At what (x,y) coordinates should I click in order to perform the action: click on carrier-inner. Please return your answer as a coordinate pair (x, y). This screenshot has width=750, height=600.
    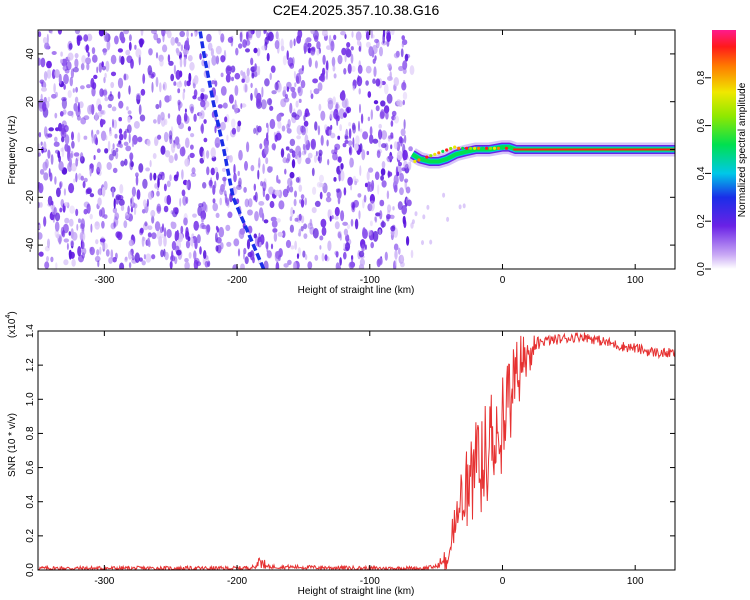
    Looking at the image, I should click on (543, 154).